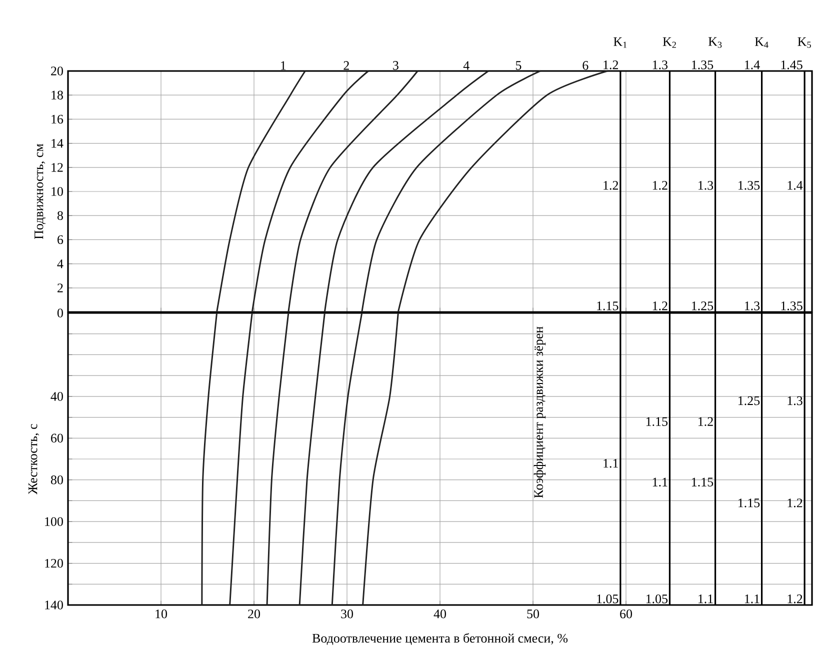 The width and height of the screenshot is (818, 669). I want to click on y-tick-label: 10, so click(57, 191).